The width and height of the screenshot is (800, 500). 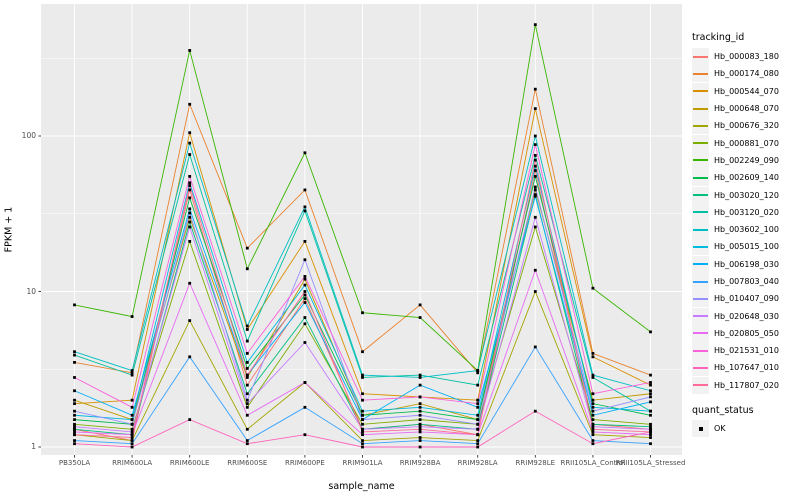 What do you see at coordinates (746, 351) in the screenshot?
I see `legend-item-label: Hb_021531_010` at bounding box center [746, 351].